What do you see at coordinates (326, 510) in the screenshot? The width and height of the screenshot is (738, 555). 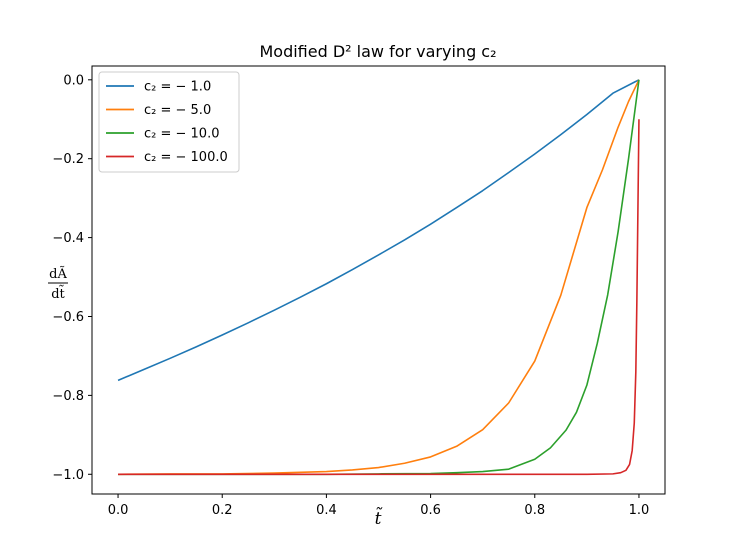 I see `x-tick-label: 0.4` at bounding box center [326, 510].